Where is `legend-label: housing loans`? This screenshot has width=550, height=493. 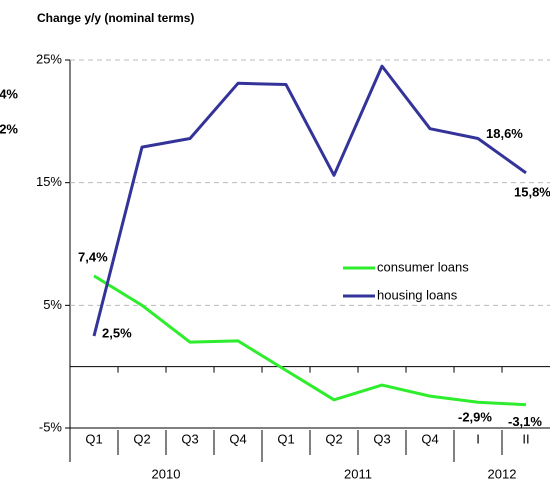 legend-label: housing loans is located at coordinates (417, 294).